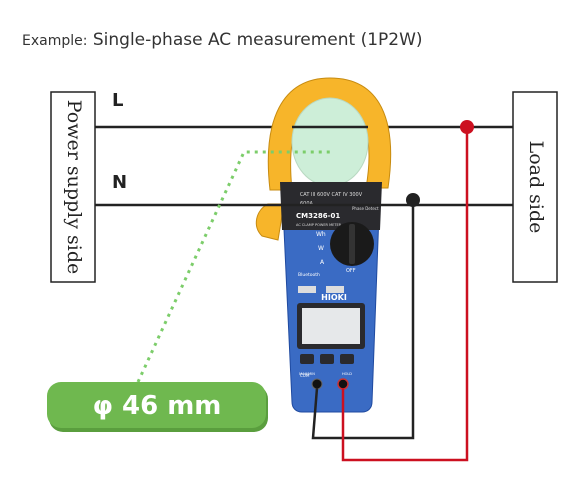  What do you see at coordinates (343, 384) in the screenshot?
I see `voltage-jack` at bounding box center [343, 384].